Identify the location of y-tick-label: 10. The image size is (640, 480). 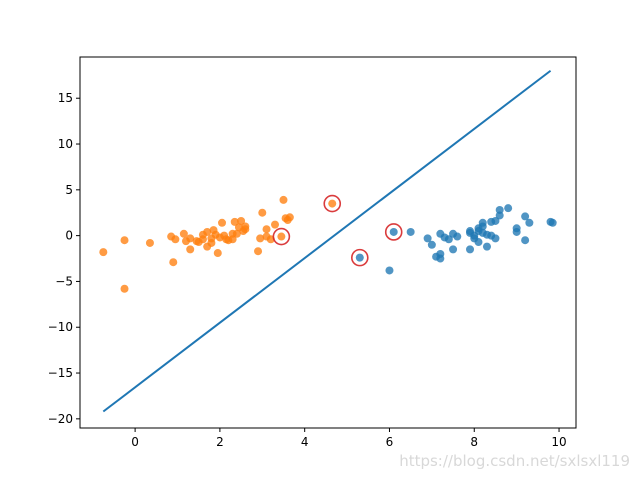
(65, 144).